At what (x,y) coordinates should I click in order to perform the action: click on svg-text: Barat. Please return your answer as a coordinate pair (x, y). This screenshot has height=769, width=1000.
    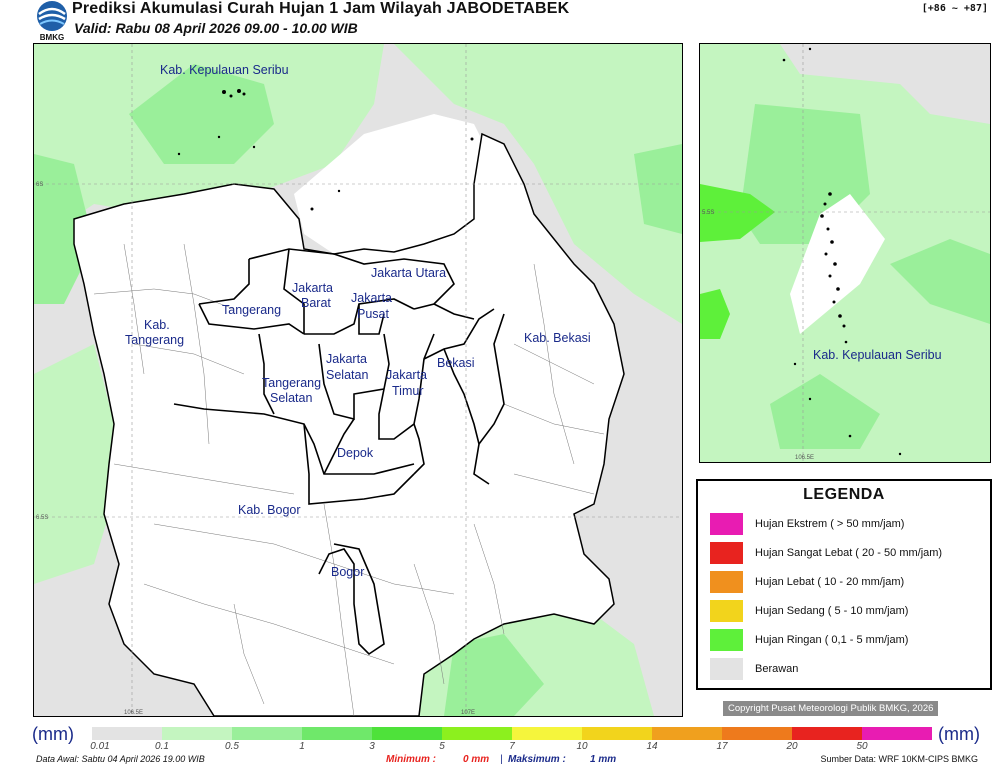
    Looking at the image, I should click on (316, 303).